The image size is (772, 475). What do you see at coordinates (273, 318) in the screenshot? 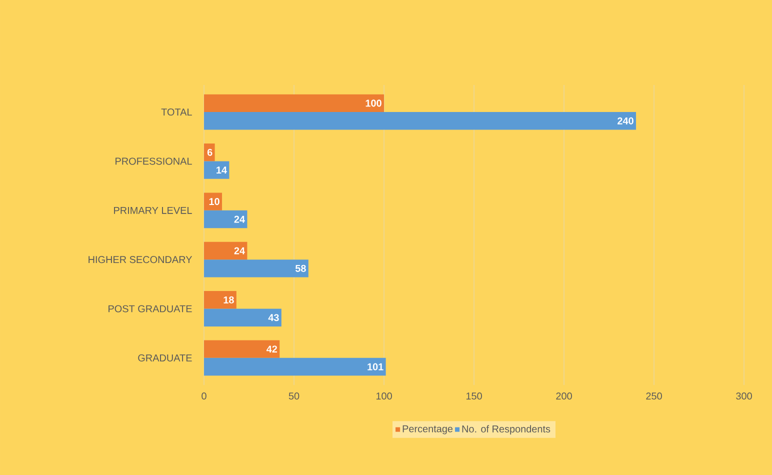
I see `data-label: 43` at bounding box center [273, 318].